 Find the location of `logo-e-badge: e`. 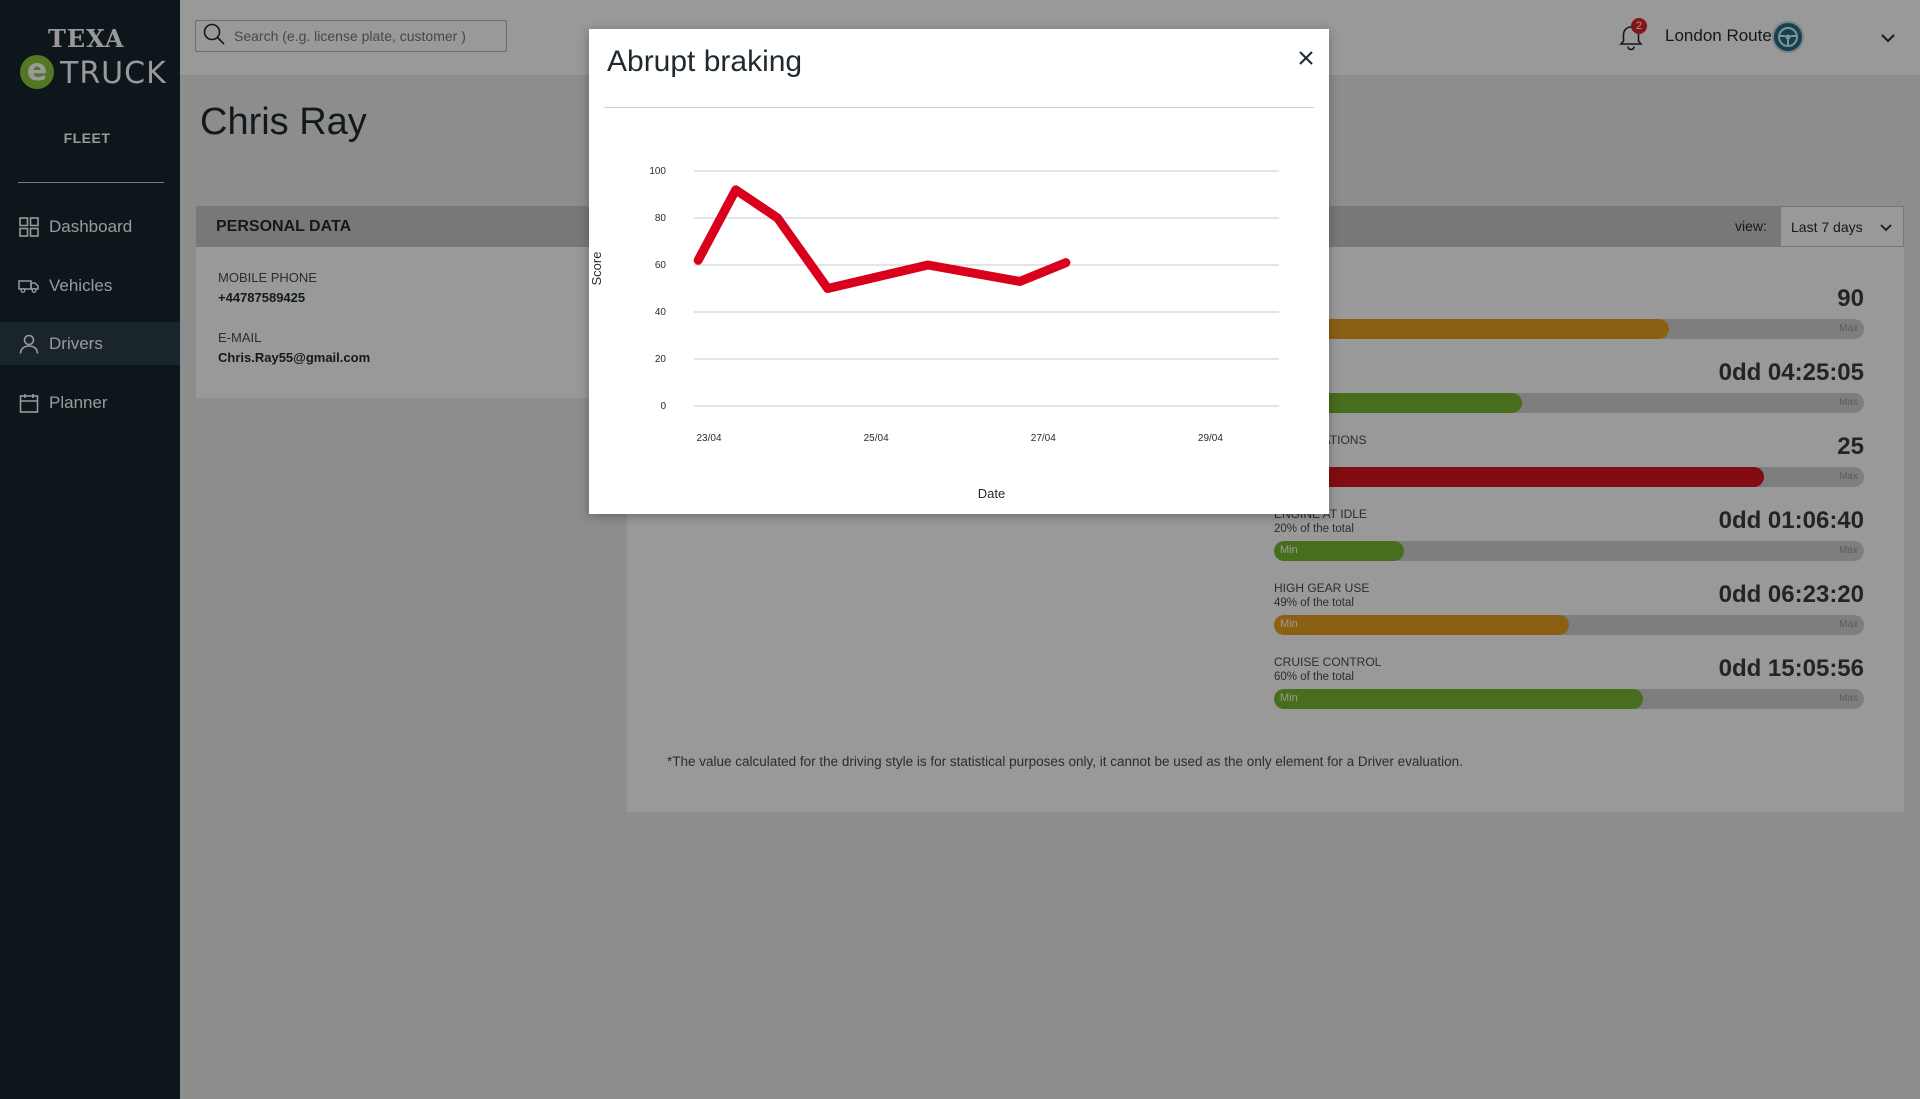

logo-e-badge: e is located at coordinates (37, 72).